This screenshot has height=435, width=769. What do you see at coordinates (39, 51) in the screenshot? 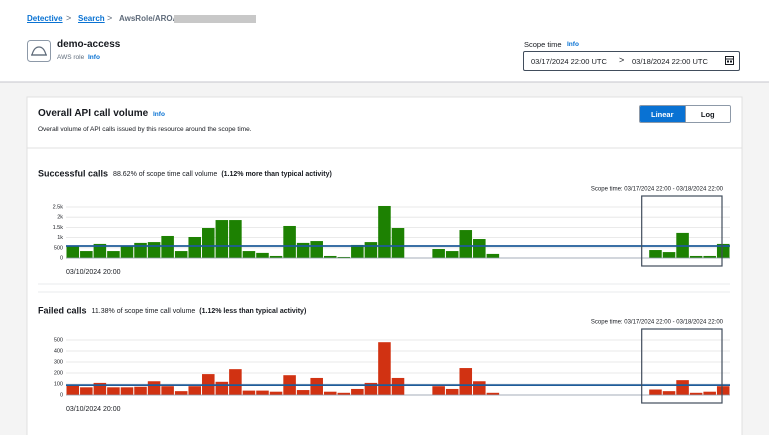
I see `role-icon` at bounding box center [39, 51].